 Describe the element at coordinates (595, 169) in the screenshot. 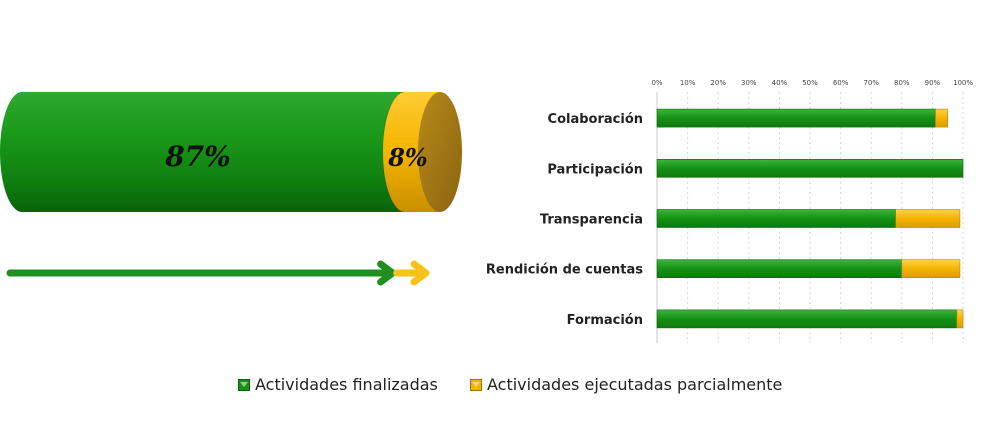

I see `category-label: Participación` at that location.